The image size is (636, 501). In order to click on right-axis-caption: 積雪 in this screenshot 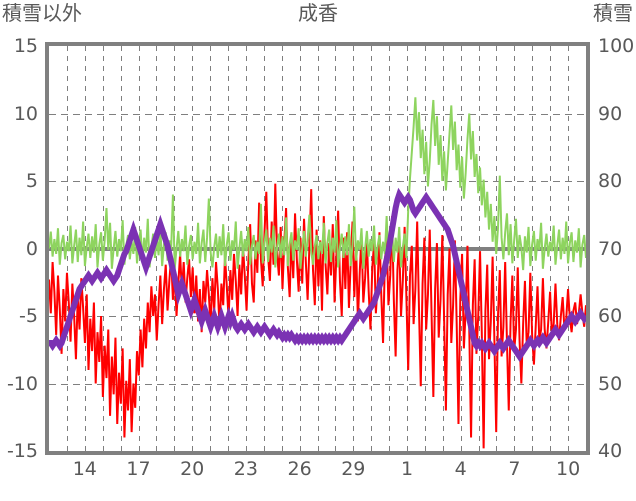, I will do `click(613, 13)`.